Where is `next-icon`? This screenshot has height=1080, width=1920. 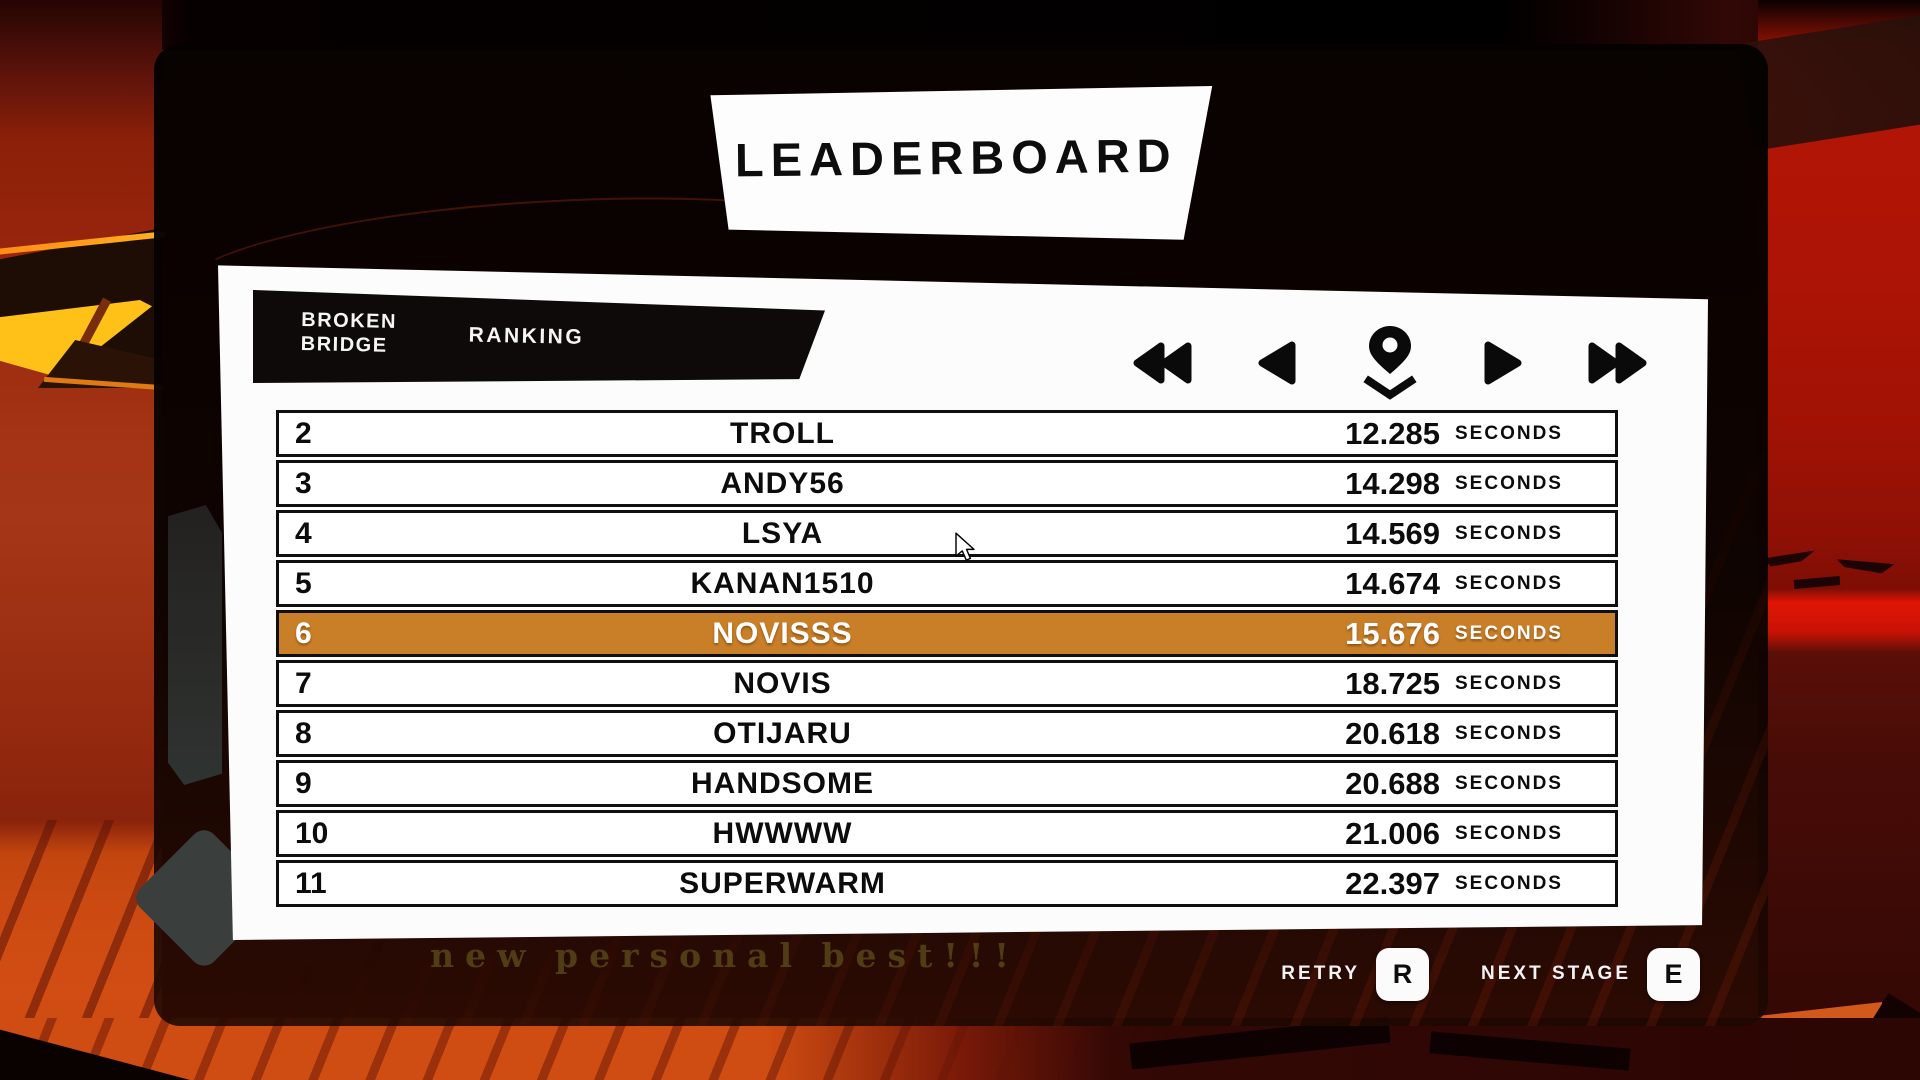
next-icon is located at coordinates (1503, 363).